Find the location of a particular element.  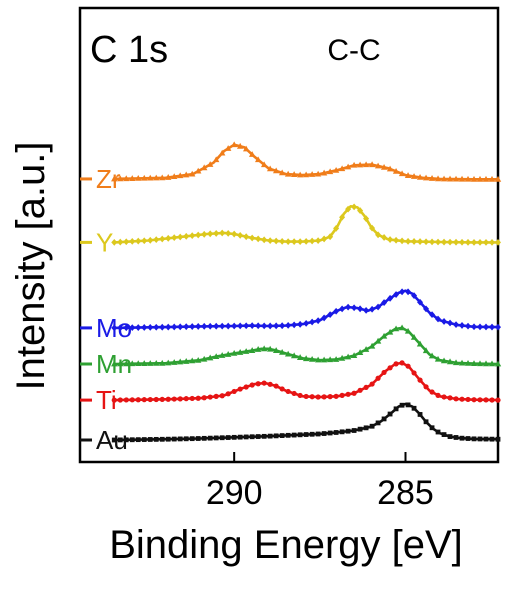

series-label-ti: Ti is located at coordinates (106, 400).